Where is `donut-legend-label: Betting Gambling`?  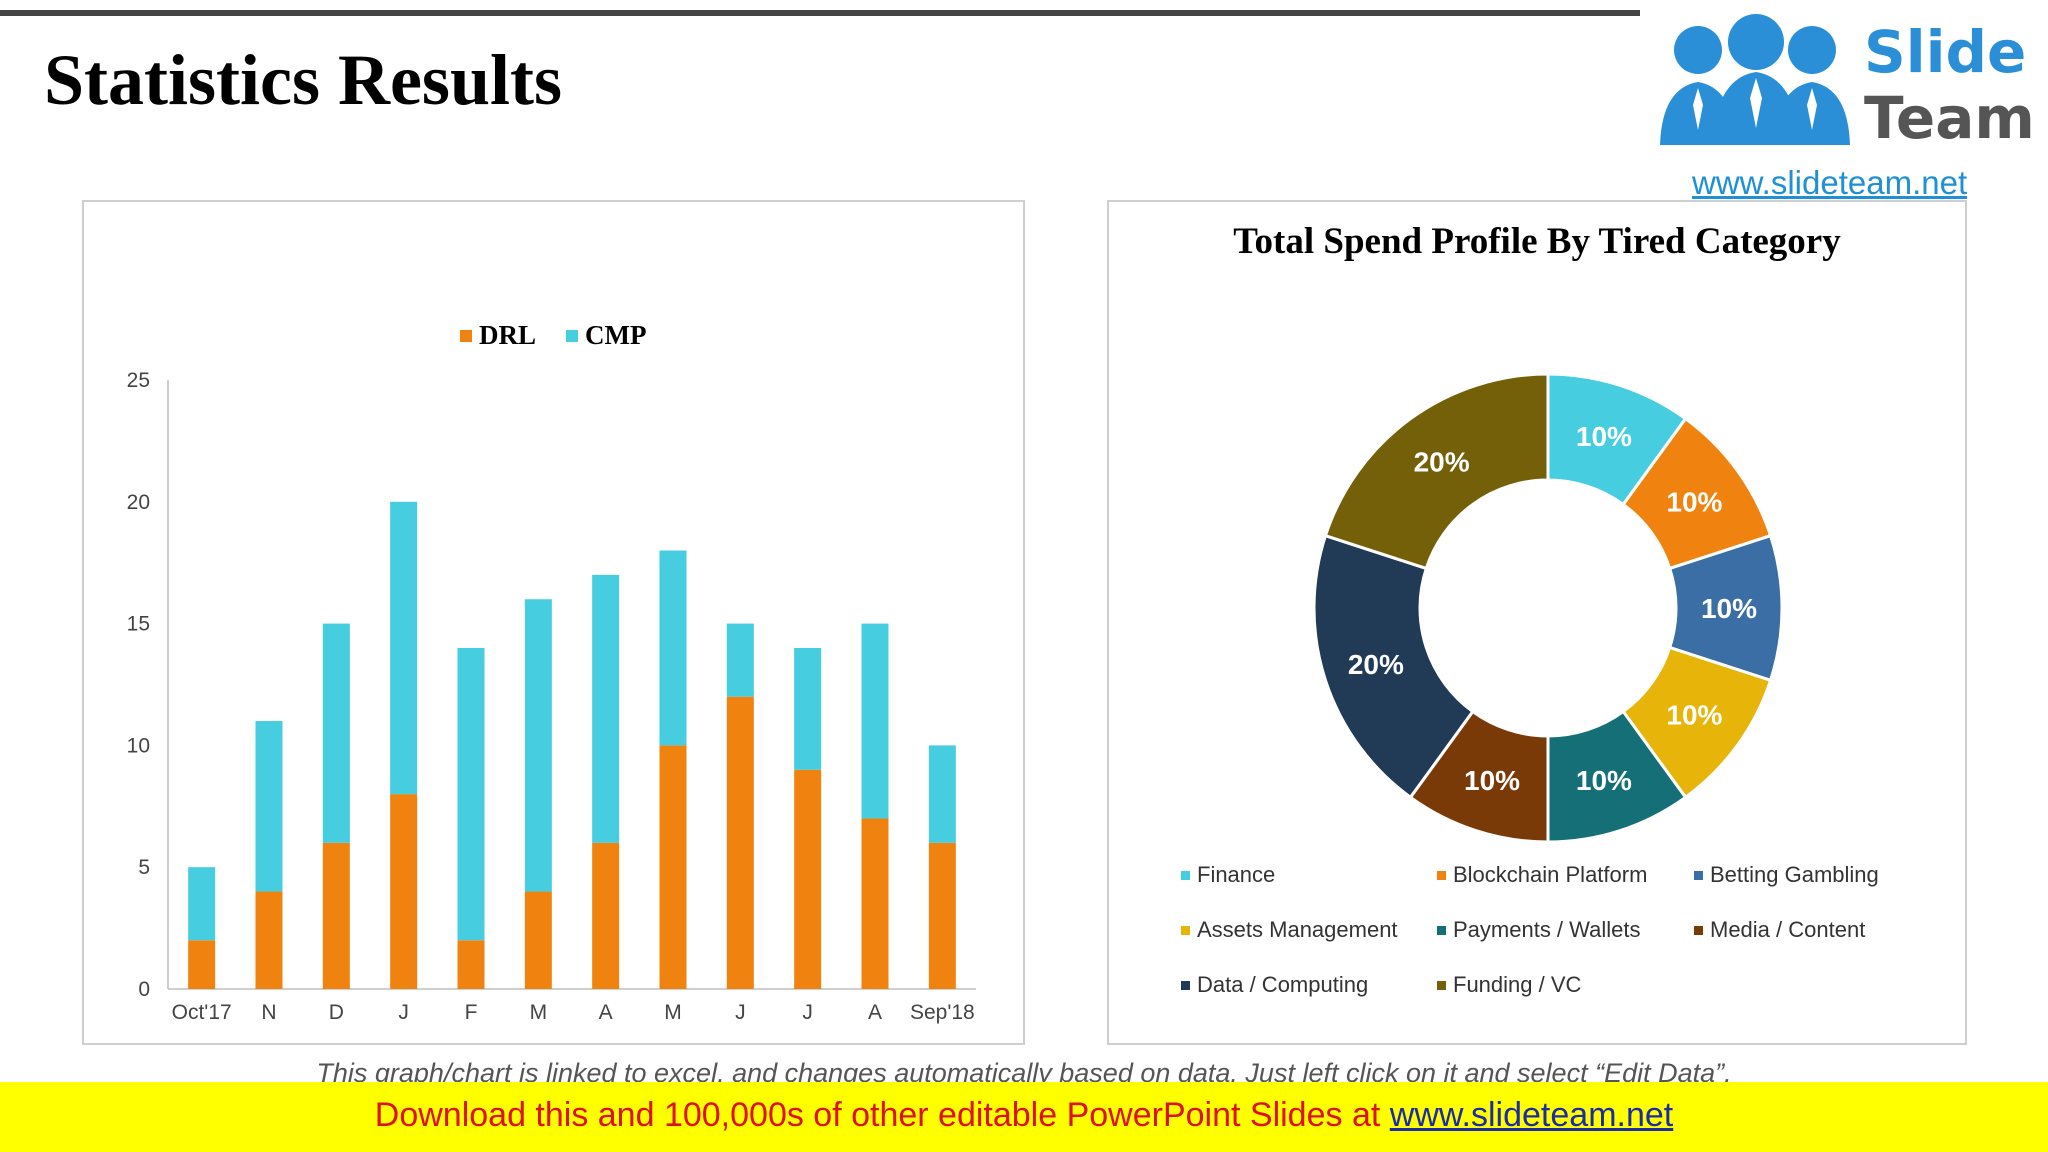
donut-legend-label: Betting Gambling is located at coordinates (1794, 874).